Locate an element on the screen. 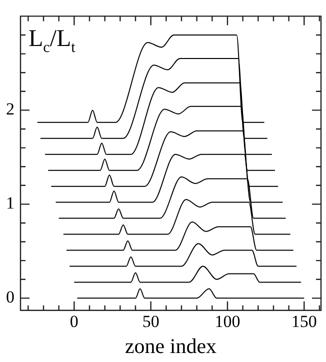 The height and width of the screenshot is (362, 326). x-tick-label: 0 is located at coordinates (74, 322).